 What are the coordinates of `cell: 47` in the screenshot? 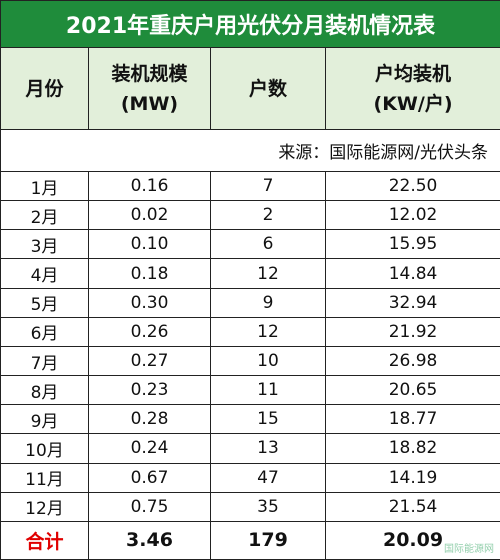 It's located at (268, 477).